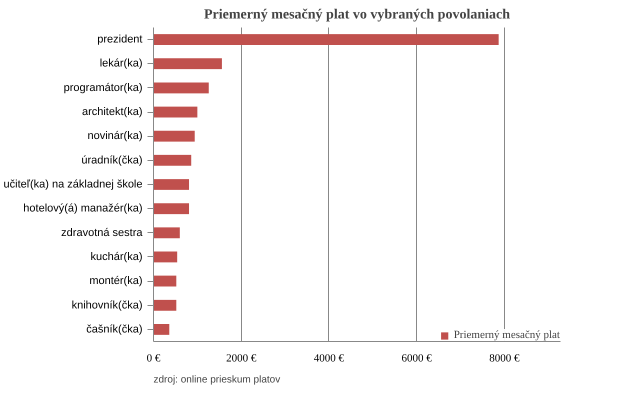 Image resolution: width=620 pixels, height=394 pixels. What do you see at coordinates (73, 184) in the screenshot?
I see `y-tick-label: učiteľ(ka) na základnej škole` at bounding box center [73, 184].